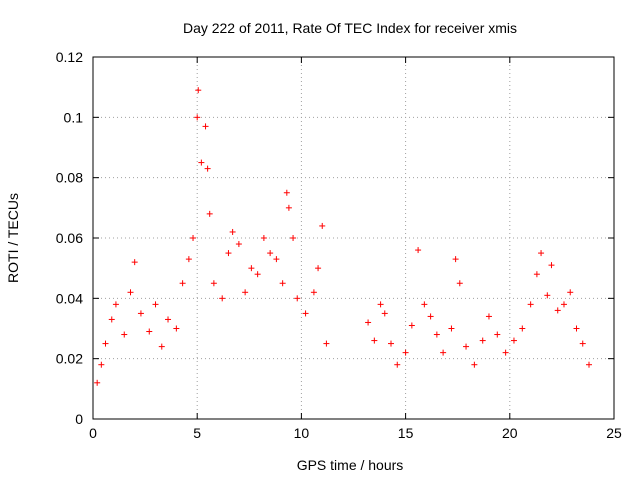  What do you see at coordinates (350, 465) in the screenshot?
I see `x-axis-title: GPS time / hours` at bounding box center [350, 465].